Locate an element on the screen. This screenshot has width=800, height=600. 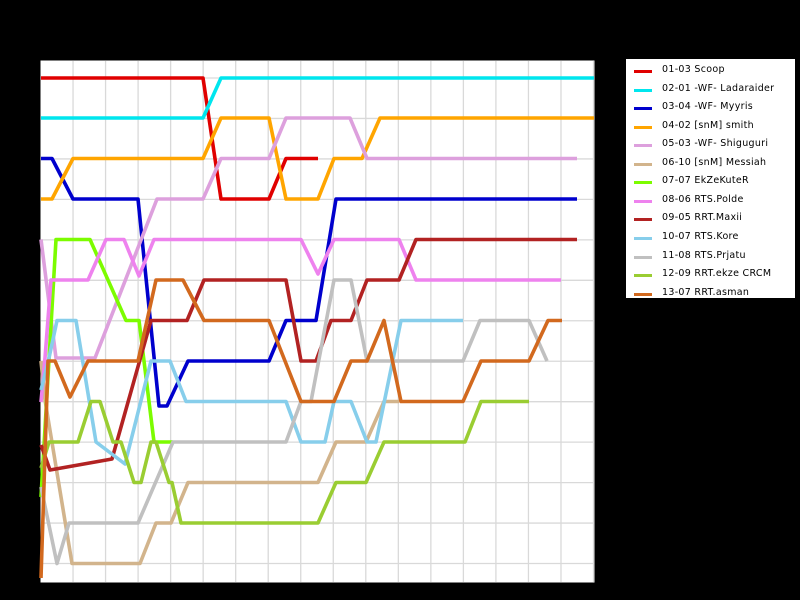
legend-item: 03-04 -WF- Myyris is located at coordinates (710, 109).